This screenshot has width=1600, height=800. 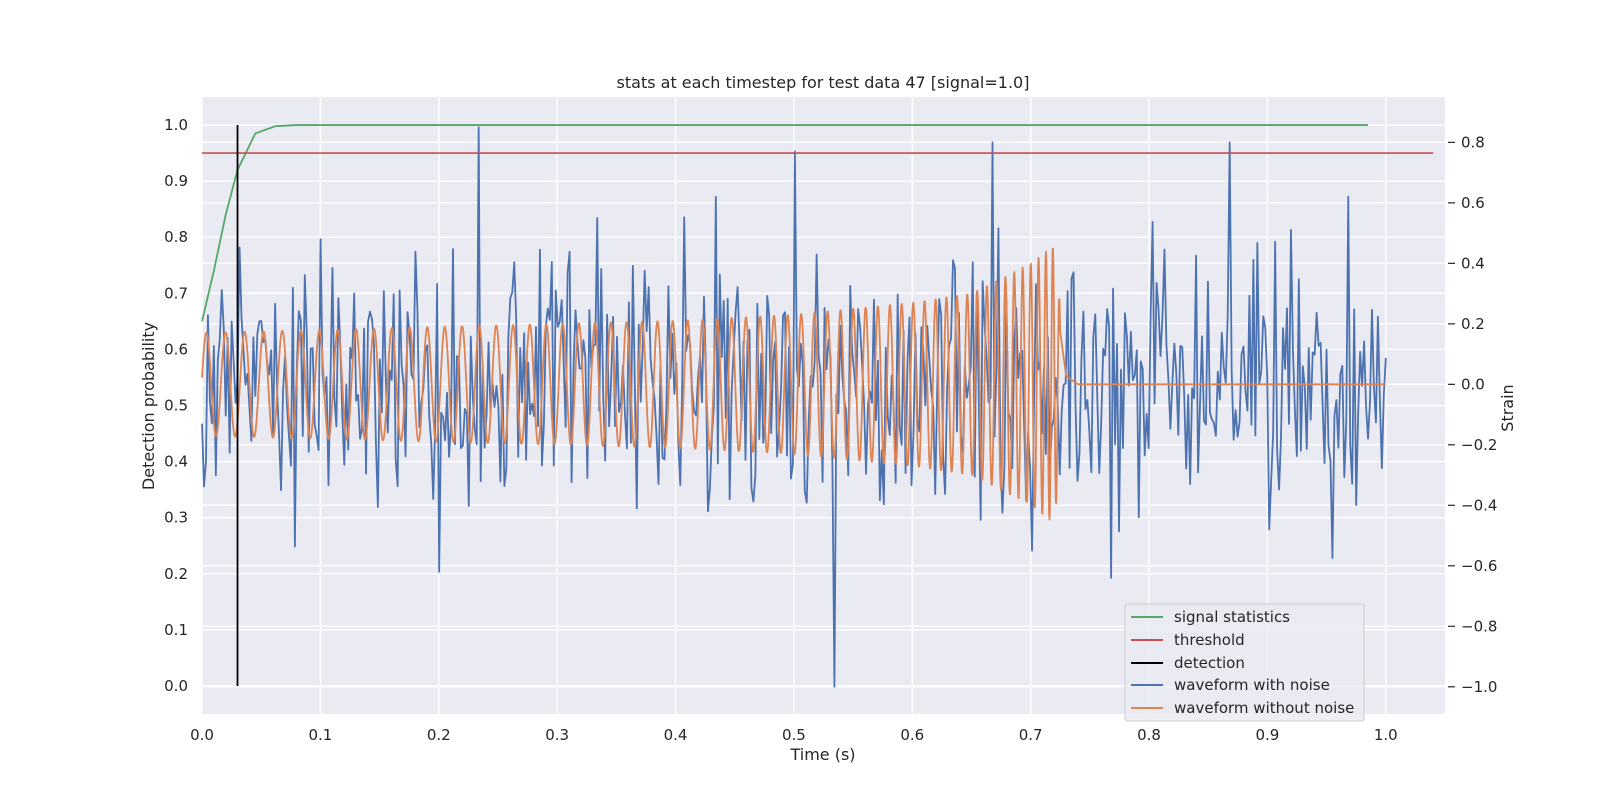 I want to click on x-tick-label: 0.4, so click(x=676, y=735).